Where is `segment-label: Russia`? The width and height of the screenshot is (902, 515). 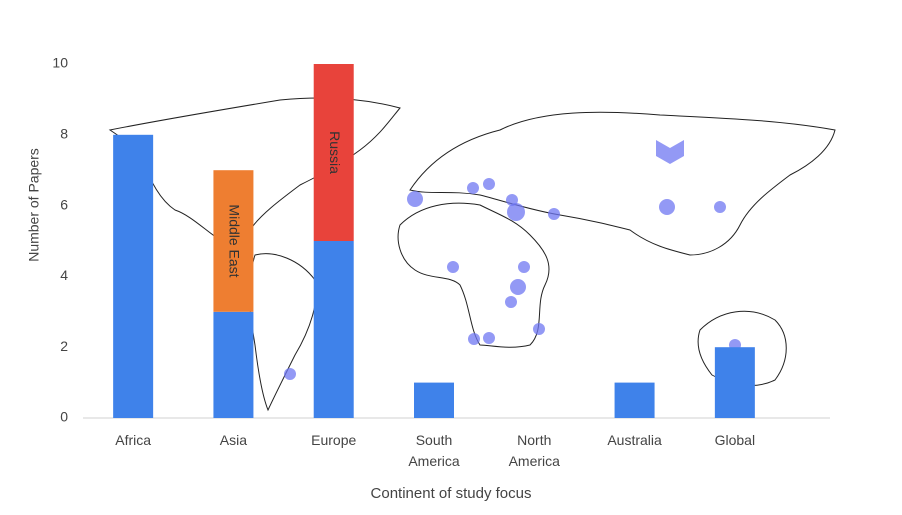
segment-label: Russia is located at coordinates (335, 152).